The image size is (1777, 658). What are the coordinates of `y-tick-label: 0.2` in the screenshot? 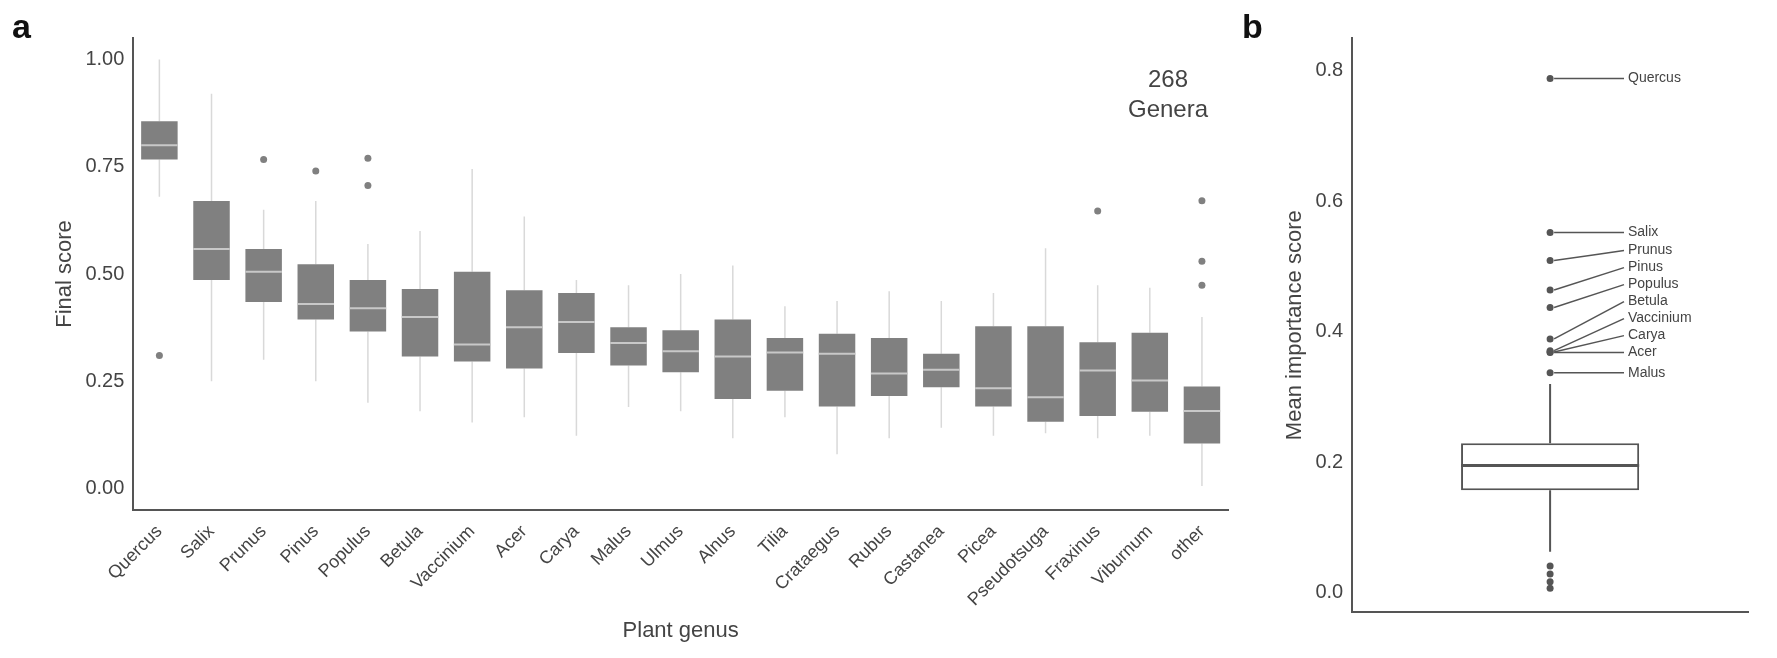 It's located at (1329, 460).